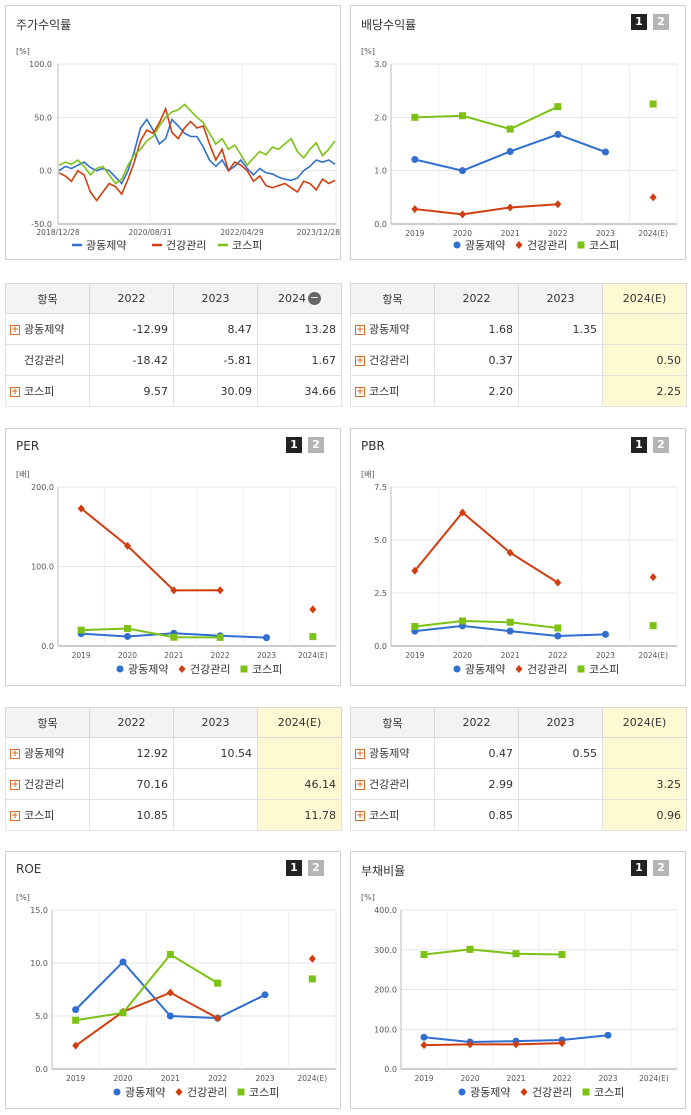 This screenshot has width=691, height=1115. What do you see at coordinates (380, 593) in the screenshot?
I see `y-tick-label: 2.5` at bounding box center [380, 593].